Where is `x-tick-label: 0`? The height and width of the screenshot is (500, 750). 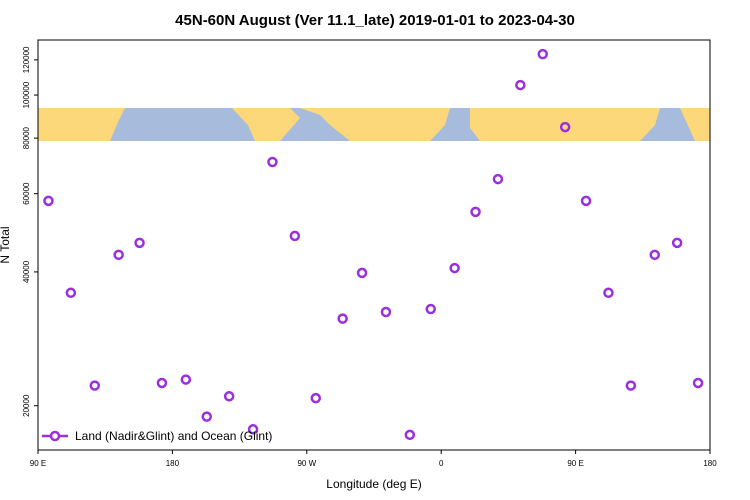 x-tick-label: 0 is located at coordinates (441, 463).